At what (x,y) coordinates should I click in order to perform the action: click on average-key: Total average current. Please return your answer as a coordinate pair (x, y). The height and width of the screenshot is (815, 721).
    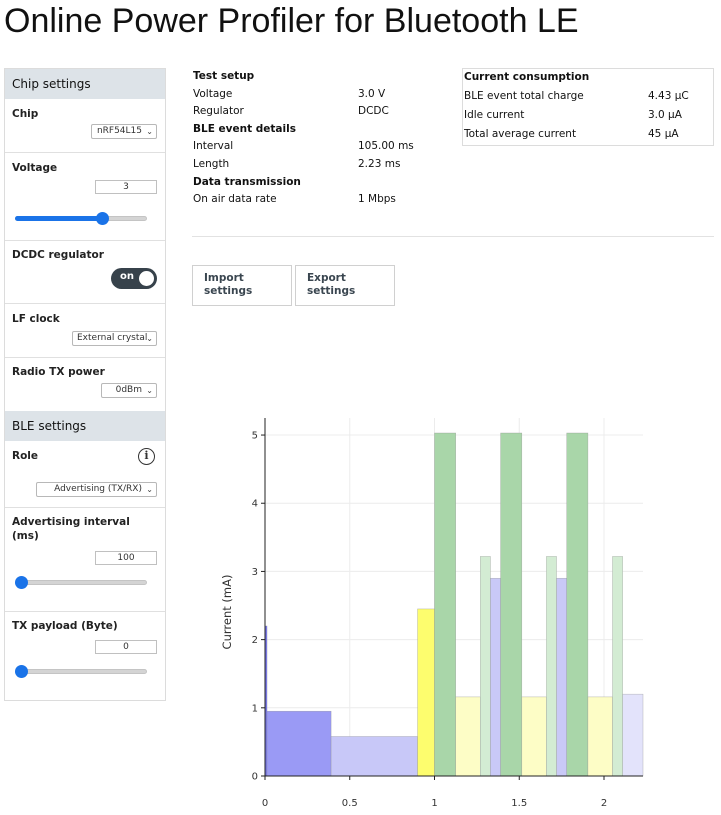
    Looking at the image, I should click on (520, 134).